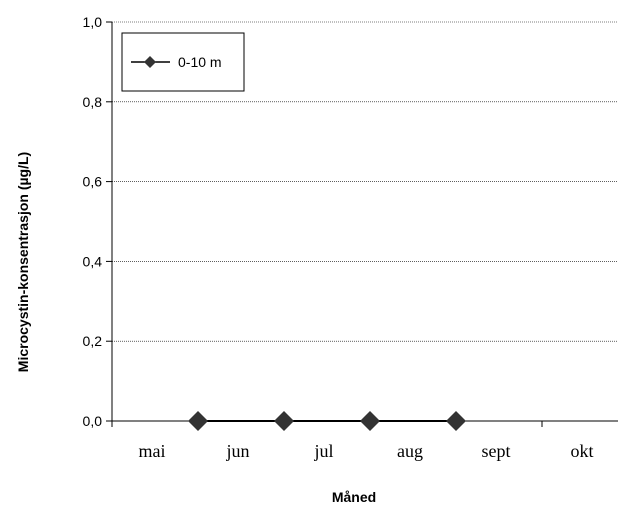  What do you see at coordinates (93, 421) in the screenshot?
I see `y-tick-label: 0,0` at bounding box center [93, 421].